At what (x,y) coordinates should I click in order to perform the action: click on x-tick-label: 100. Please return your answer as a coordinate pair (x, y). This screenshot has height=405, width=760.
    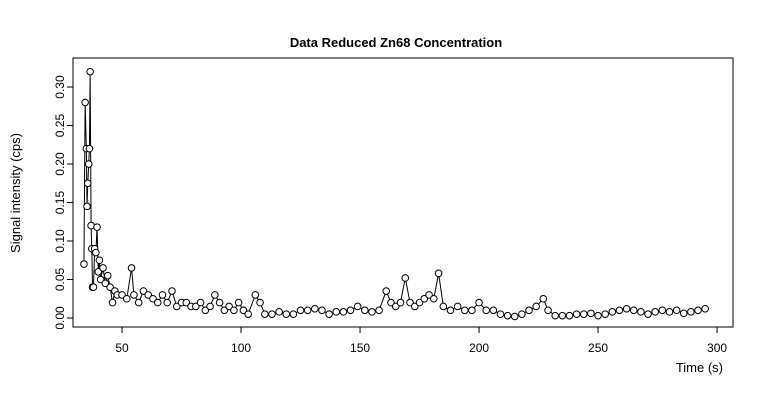
    Looking at the image, I should click on (241, 348).